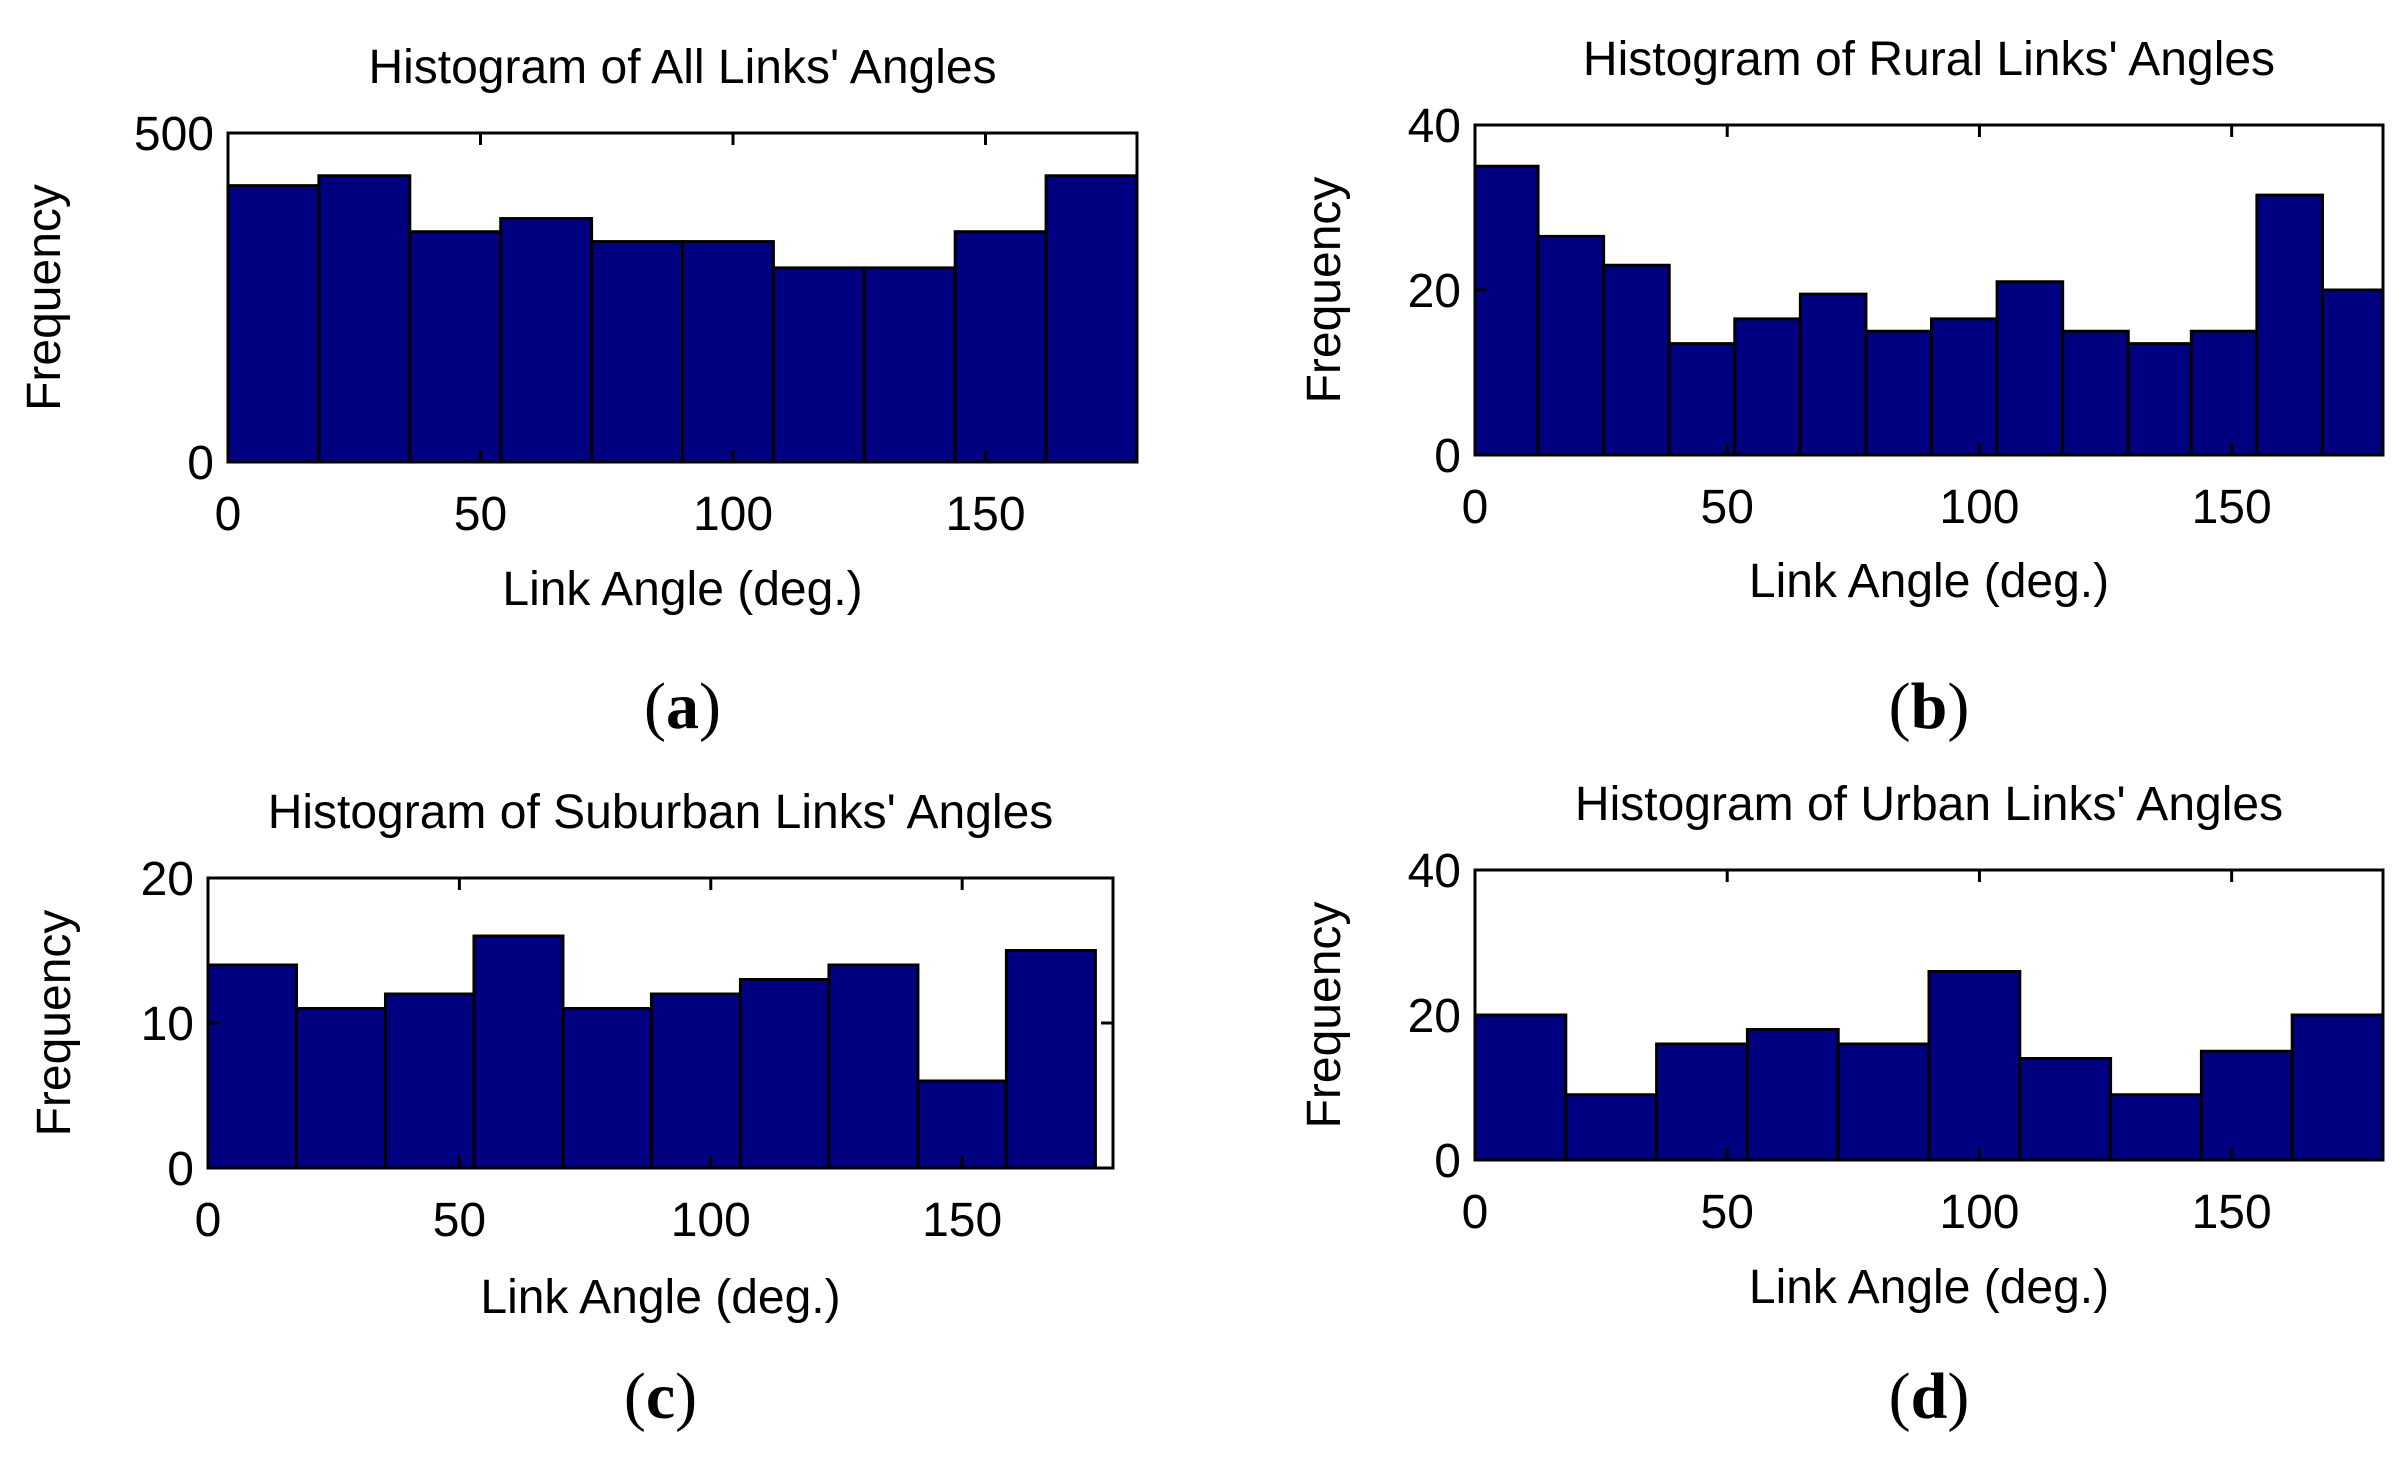 This screenshot has height=1459, width=2398. I want to click on panel-label: (c), so click(660, 1396).